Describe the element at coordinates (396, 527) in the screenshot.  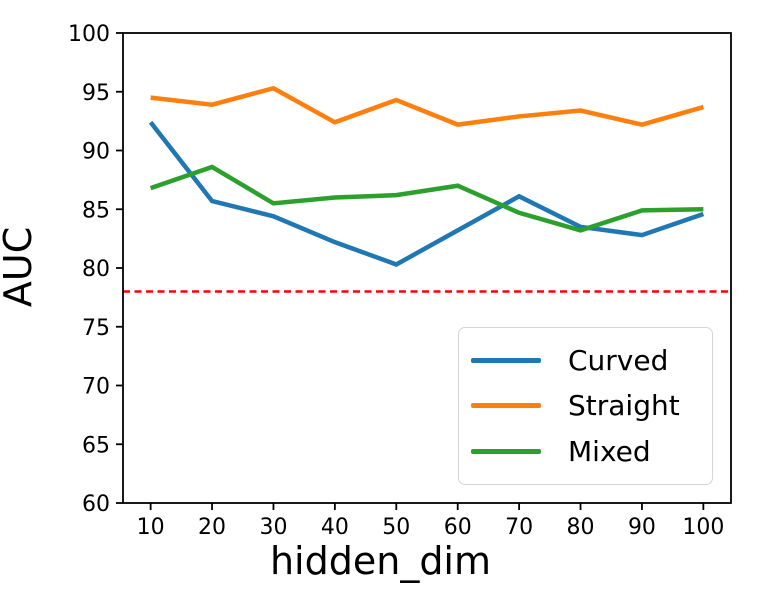
I see `x-tick-label-50: 50` at that location.